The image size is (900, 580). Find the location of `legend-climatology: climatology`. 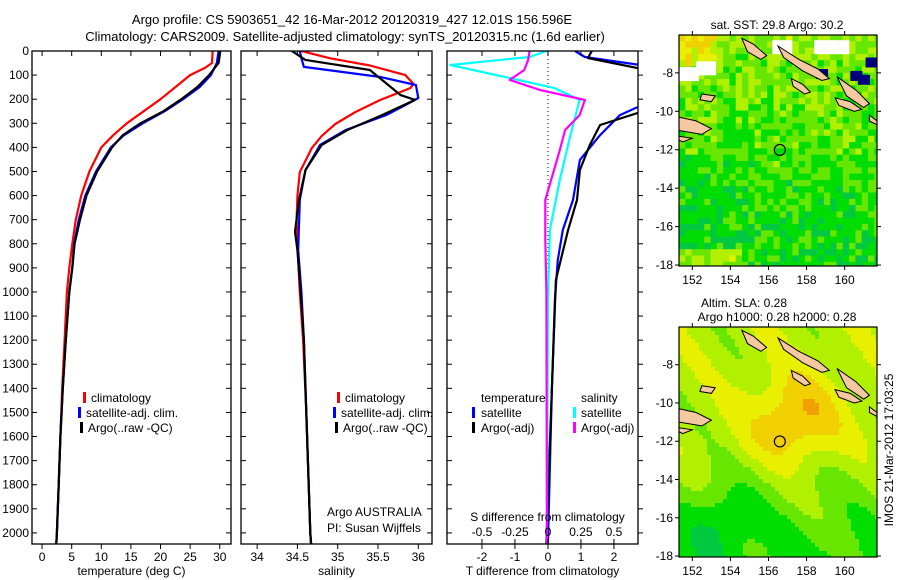

legend-climatology: climatology is located at coordinates (375, 398).